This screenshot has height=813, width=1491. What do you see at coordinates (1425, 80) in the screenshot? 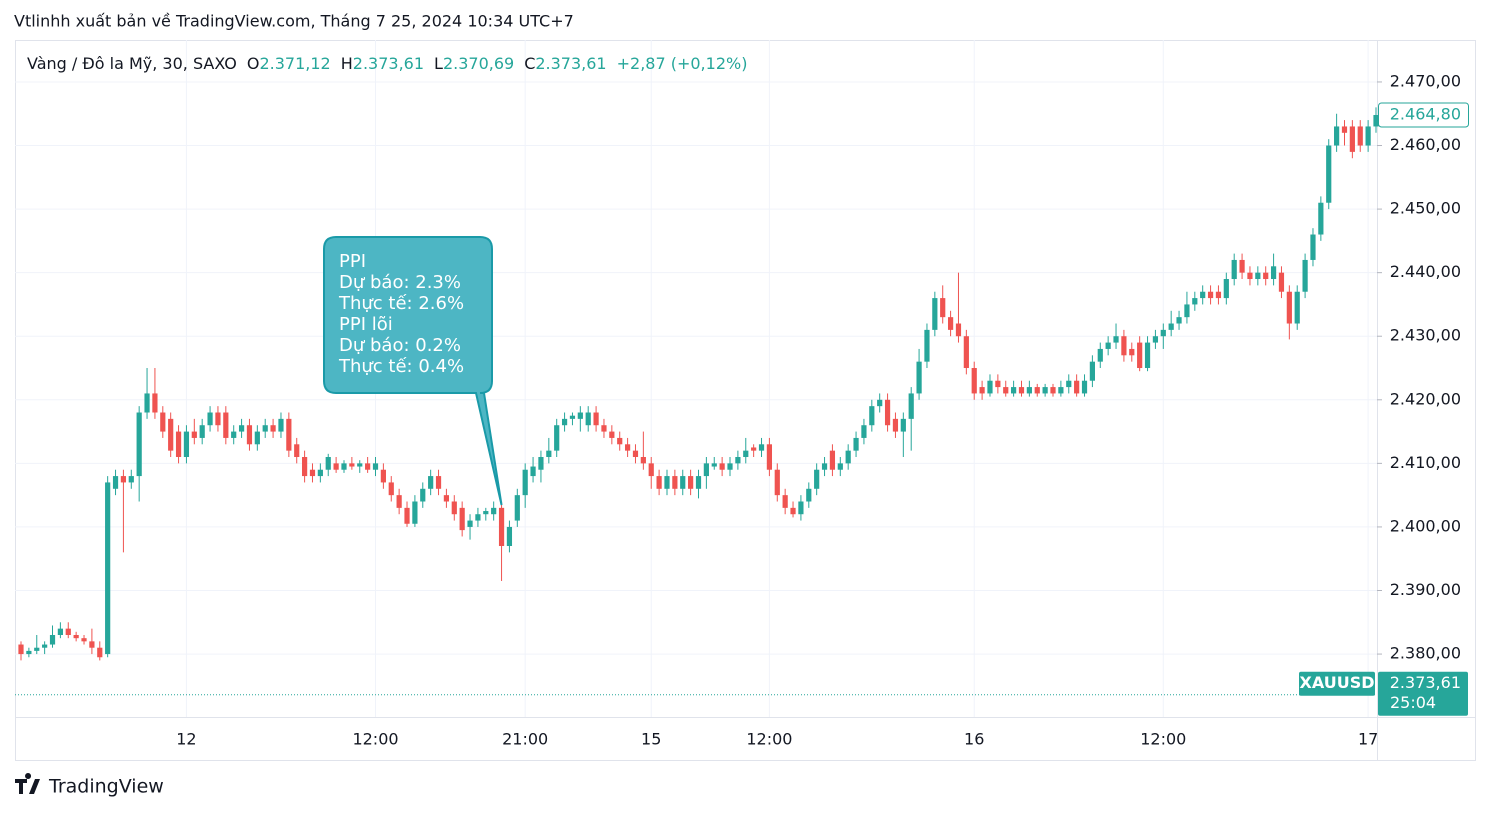
I see `y-tick-label: 2.470,00` at bounding box center [1425, 80].